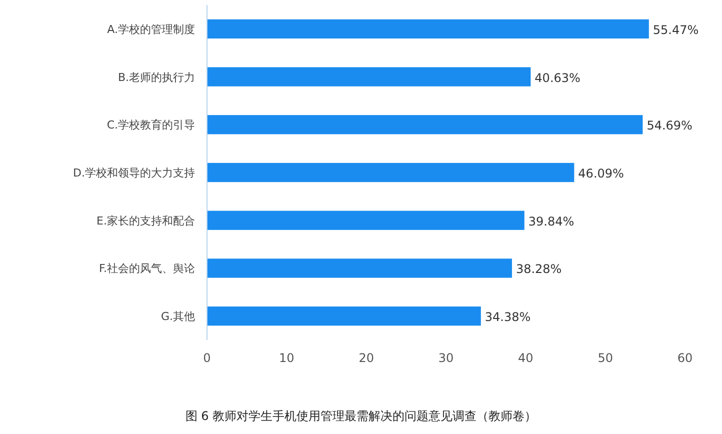 This screenshot has height=434, width=722. What do you see at coordinates (177, 317) in the screenshot?
I see `y-tick-label: G.其他` at bounding box center [177, 317].